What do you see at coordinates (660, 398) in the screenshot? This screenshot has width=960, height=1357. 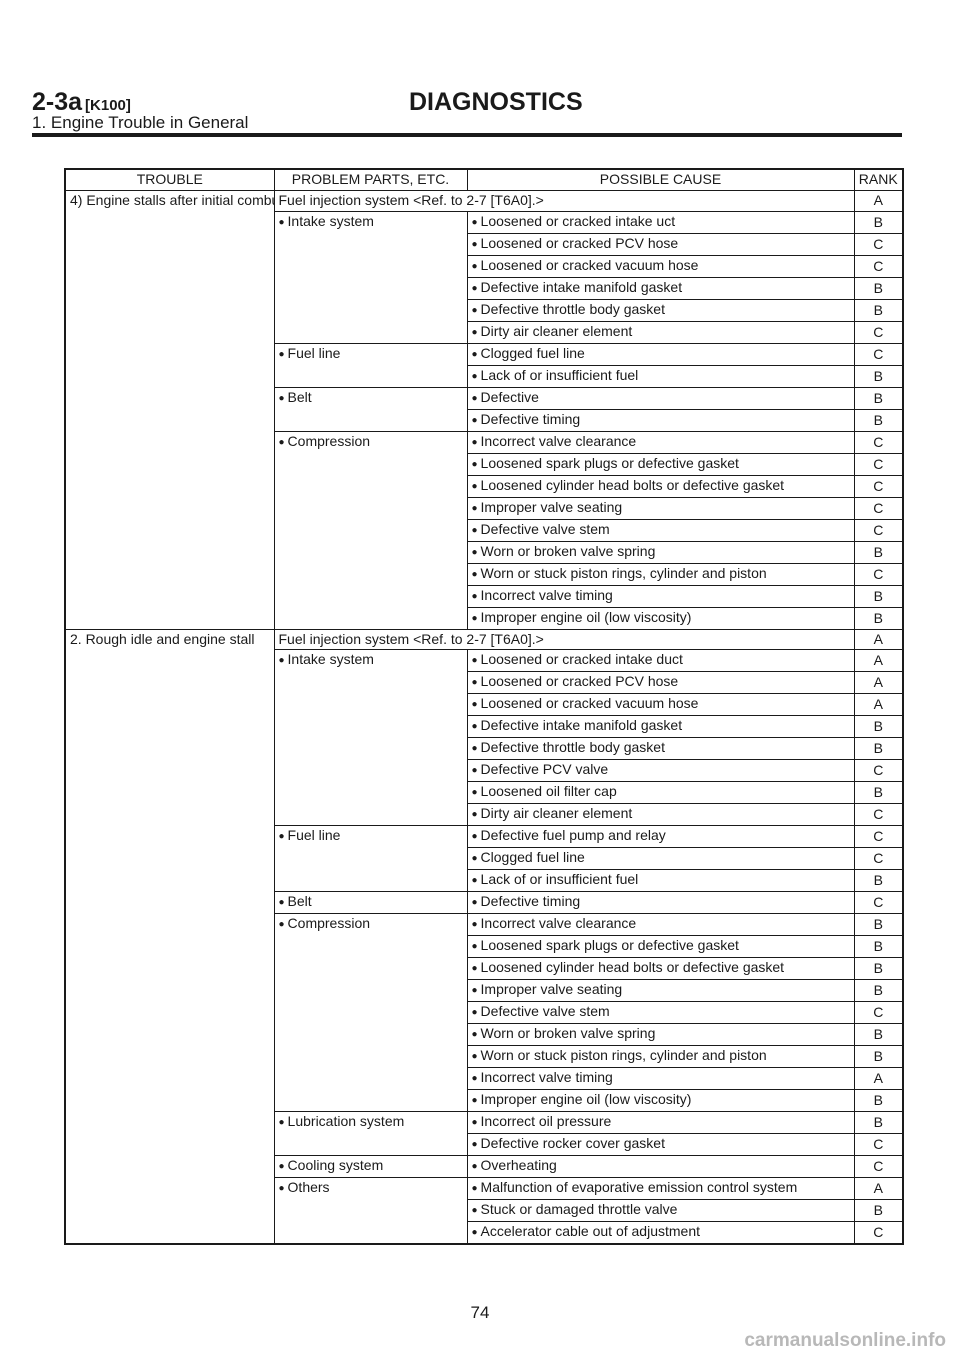 I see `possible-cause-cell: Defective` at bounding box center [660, 398].